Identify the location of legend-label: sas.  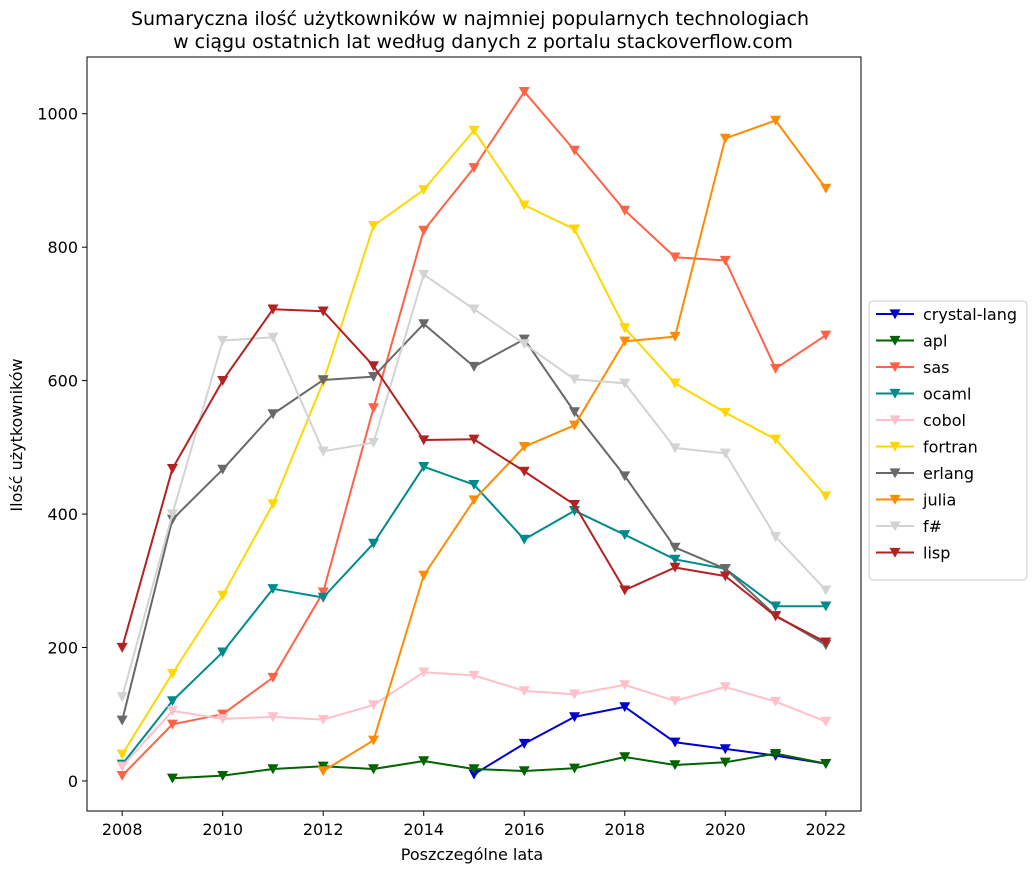
(936, 367).